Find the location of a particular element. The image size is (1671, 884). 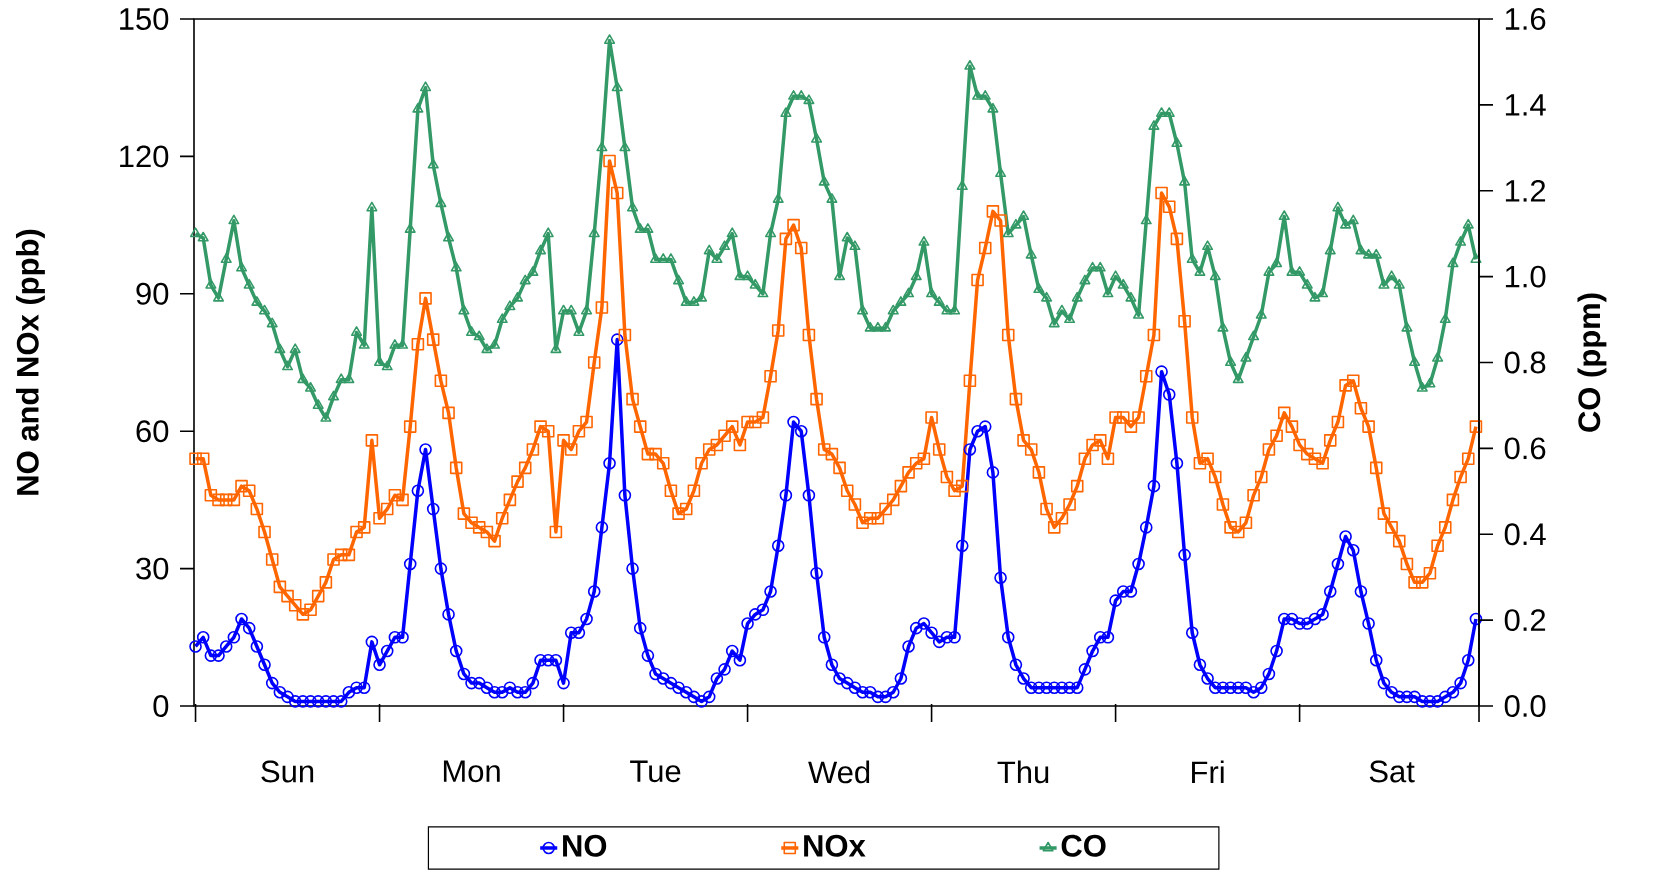

y2-tick-label: 0.4 is located at coordinates (1525, 534).